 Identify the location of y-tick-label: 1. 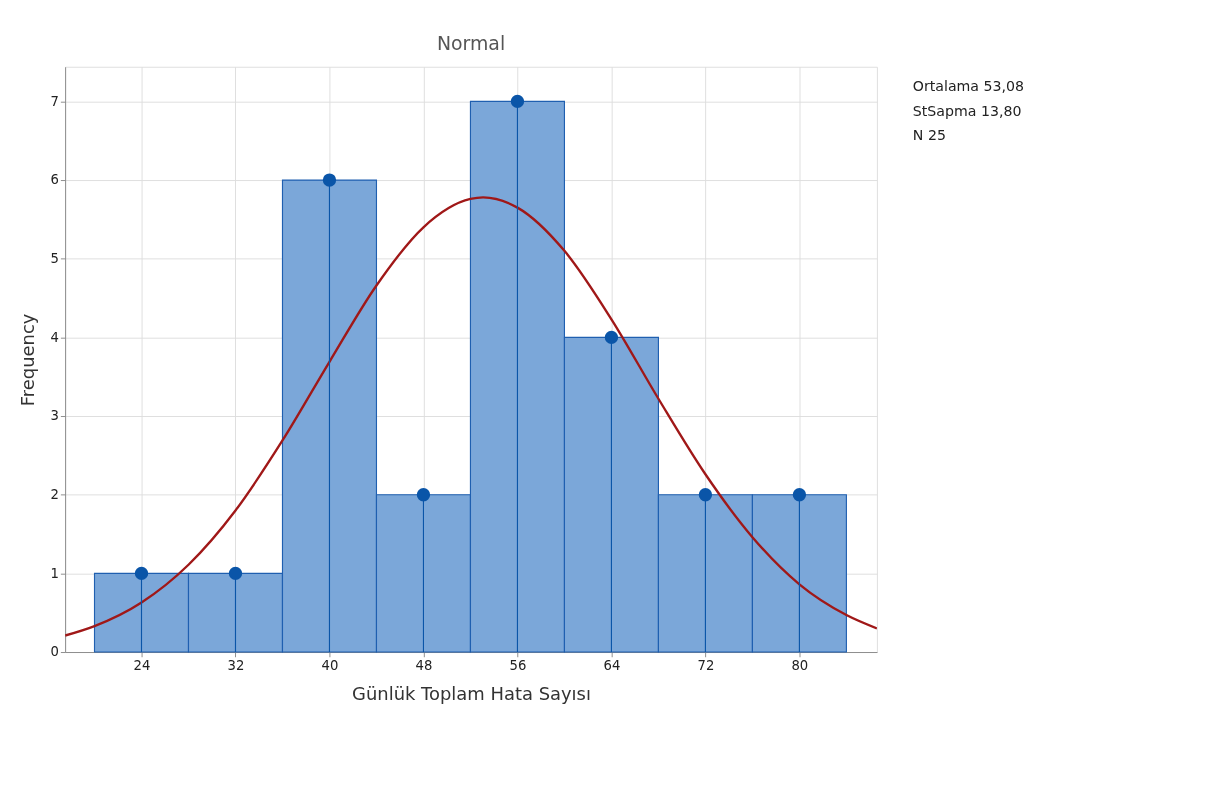
(54, 573).